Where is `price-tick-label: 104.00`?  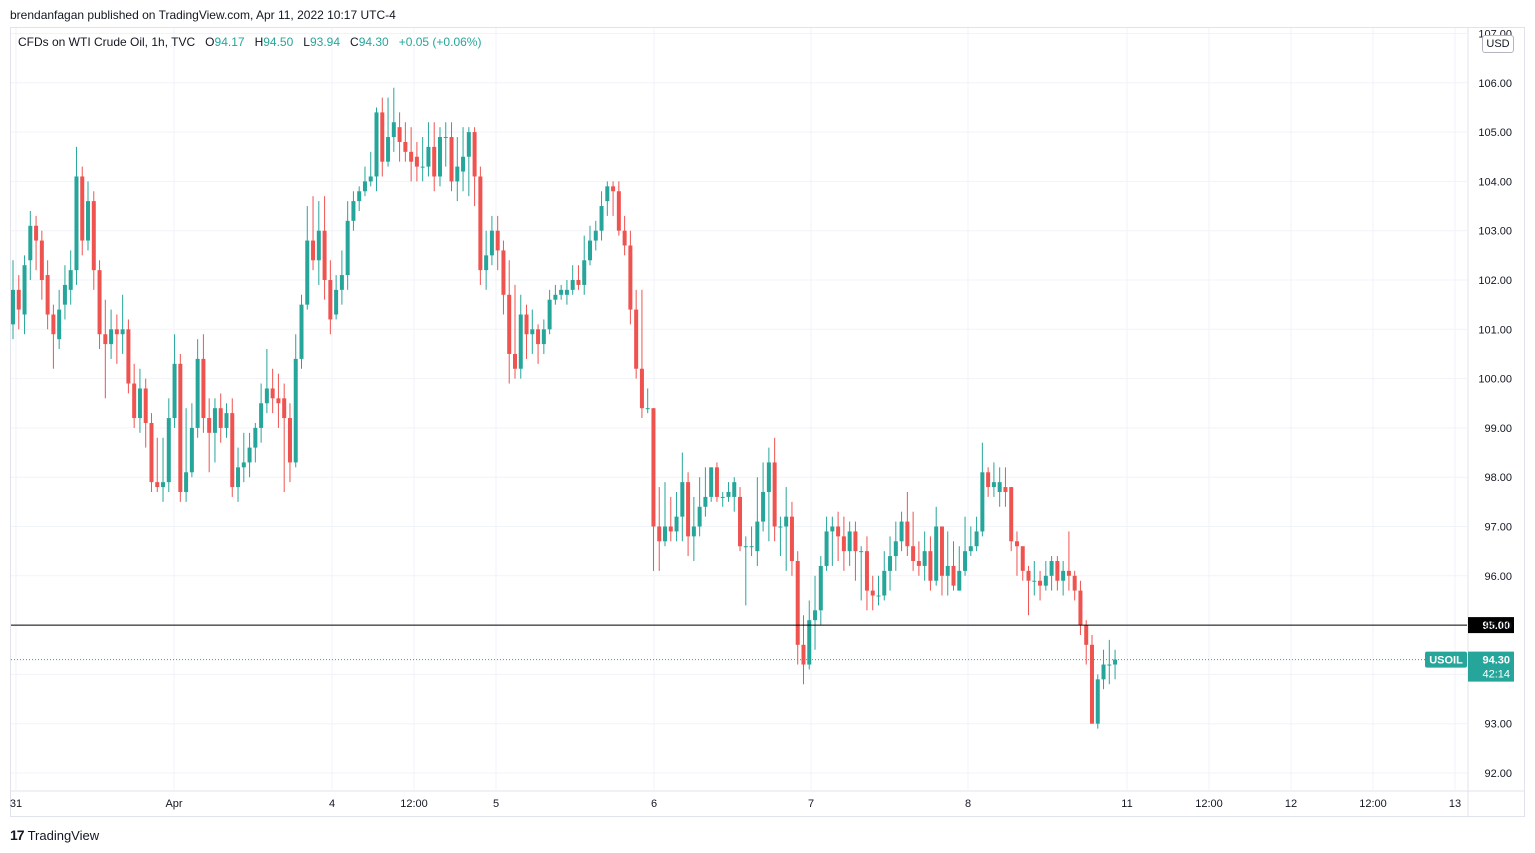 price-tick-label: 104.00 is located at coordinates (1495, 182).